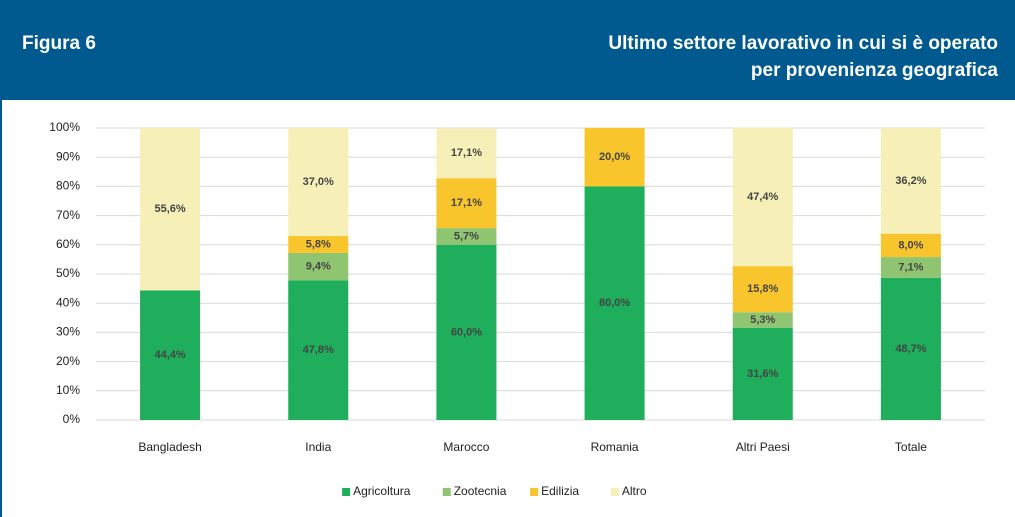 Image resolution: width=1015 pixels, height=517 pixels. I want to click on x-tick-label: Romania, so click(615, 447).